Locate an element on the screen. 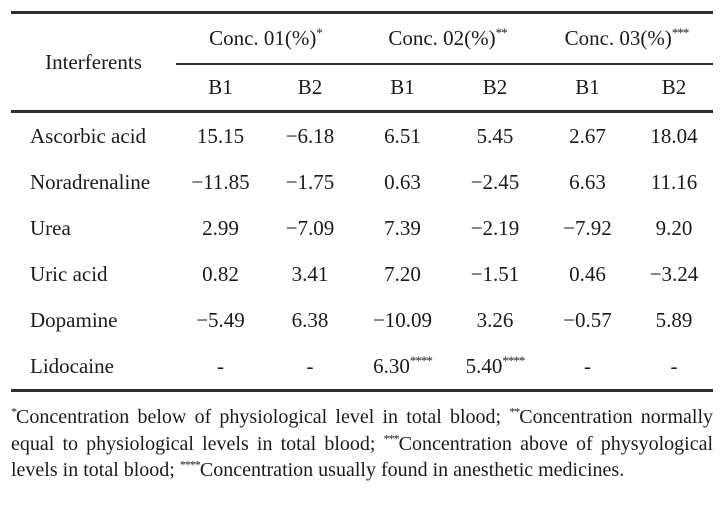 Image resolution: width=720 pixels, height=521 pixels. subheader-row: B1 B2 B1 B2 B1 B2 is located at coordinates (362, 88).